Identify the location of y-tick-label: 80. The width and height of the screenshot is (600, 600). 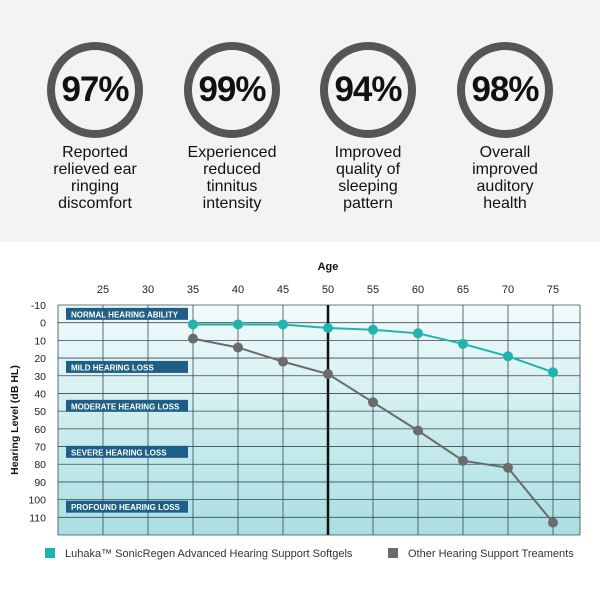
(40, 465).